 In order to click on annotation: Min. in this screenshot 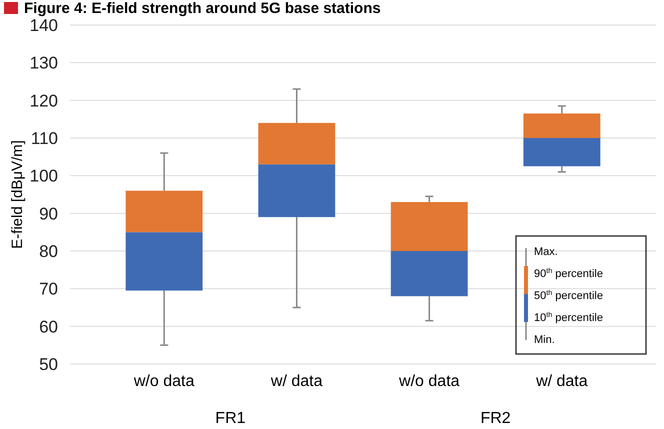, I will do `click(544, 340)`.